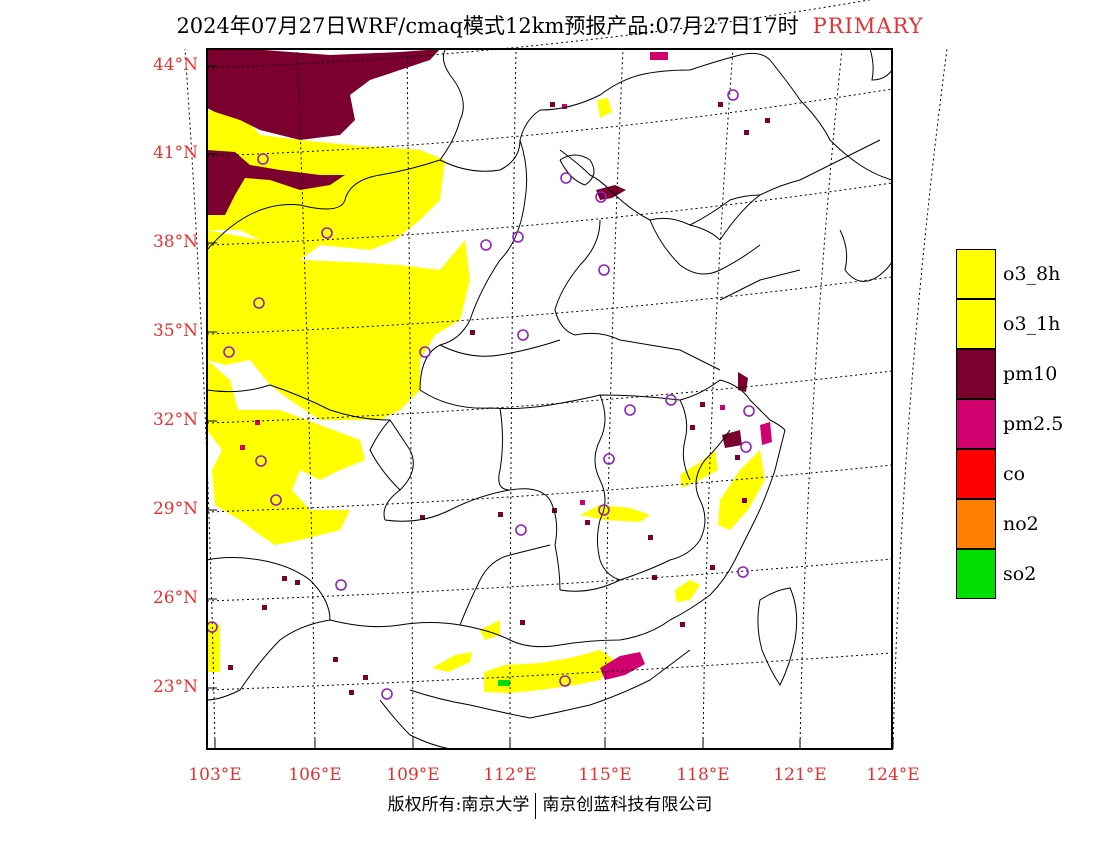  Describe the element at coordinates (1030, 374) in the screenshot. I see `legend-label: pm10` at that location.